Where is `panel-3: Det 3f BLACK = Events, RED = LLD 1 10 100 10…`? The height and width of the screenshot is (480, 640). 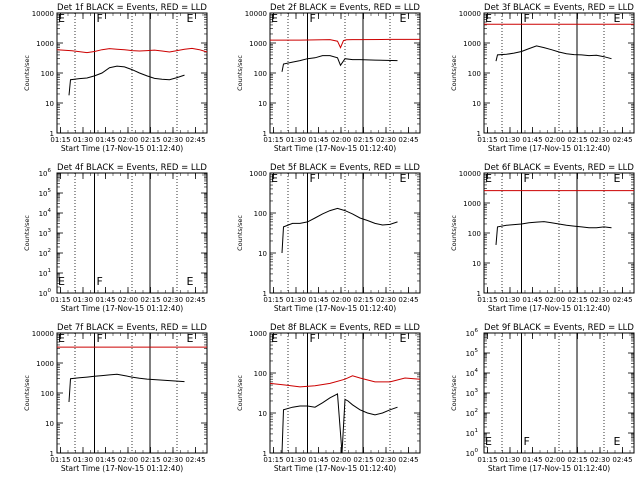 panel-3: Det 3f BLACK = Events, RED = LLD 1 10 100 10… is located at coordinates (542, 78).